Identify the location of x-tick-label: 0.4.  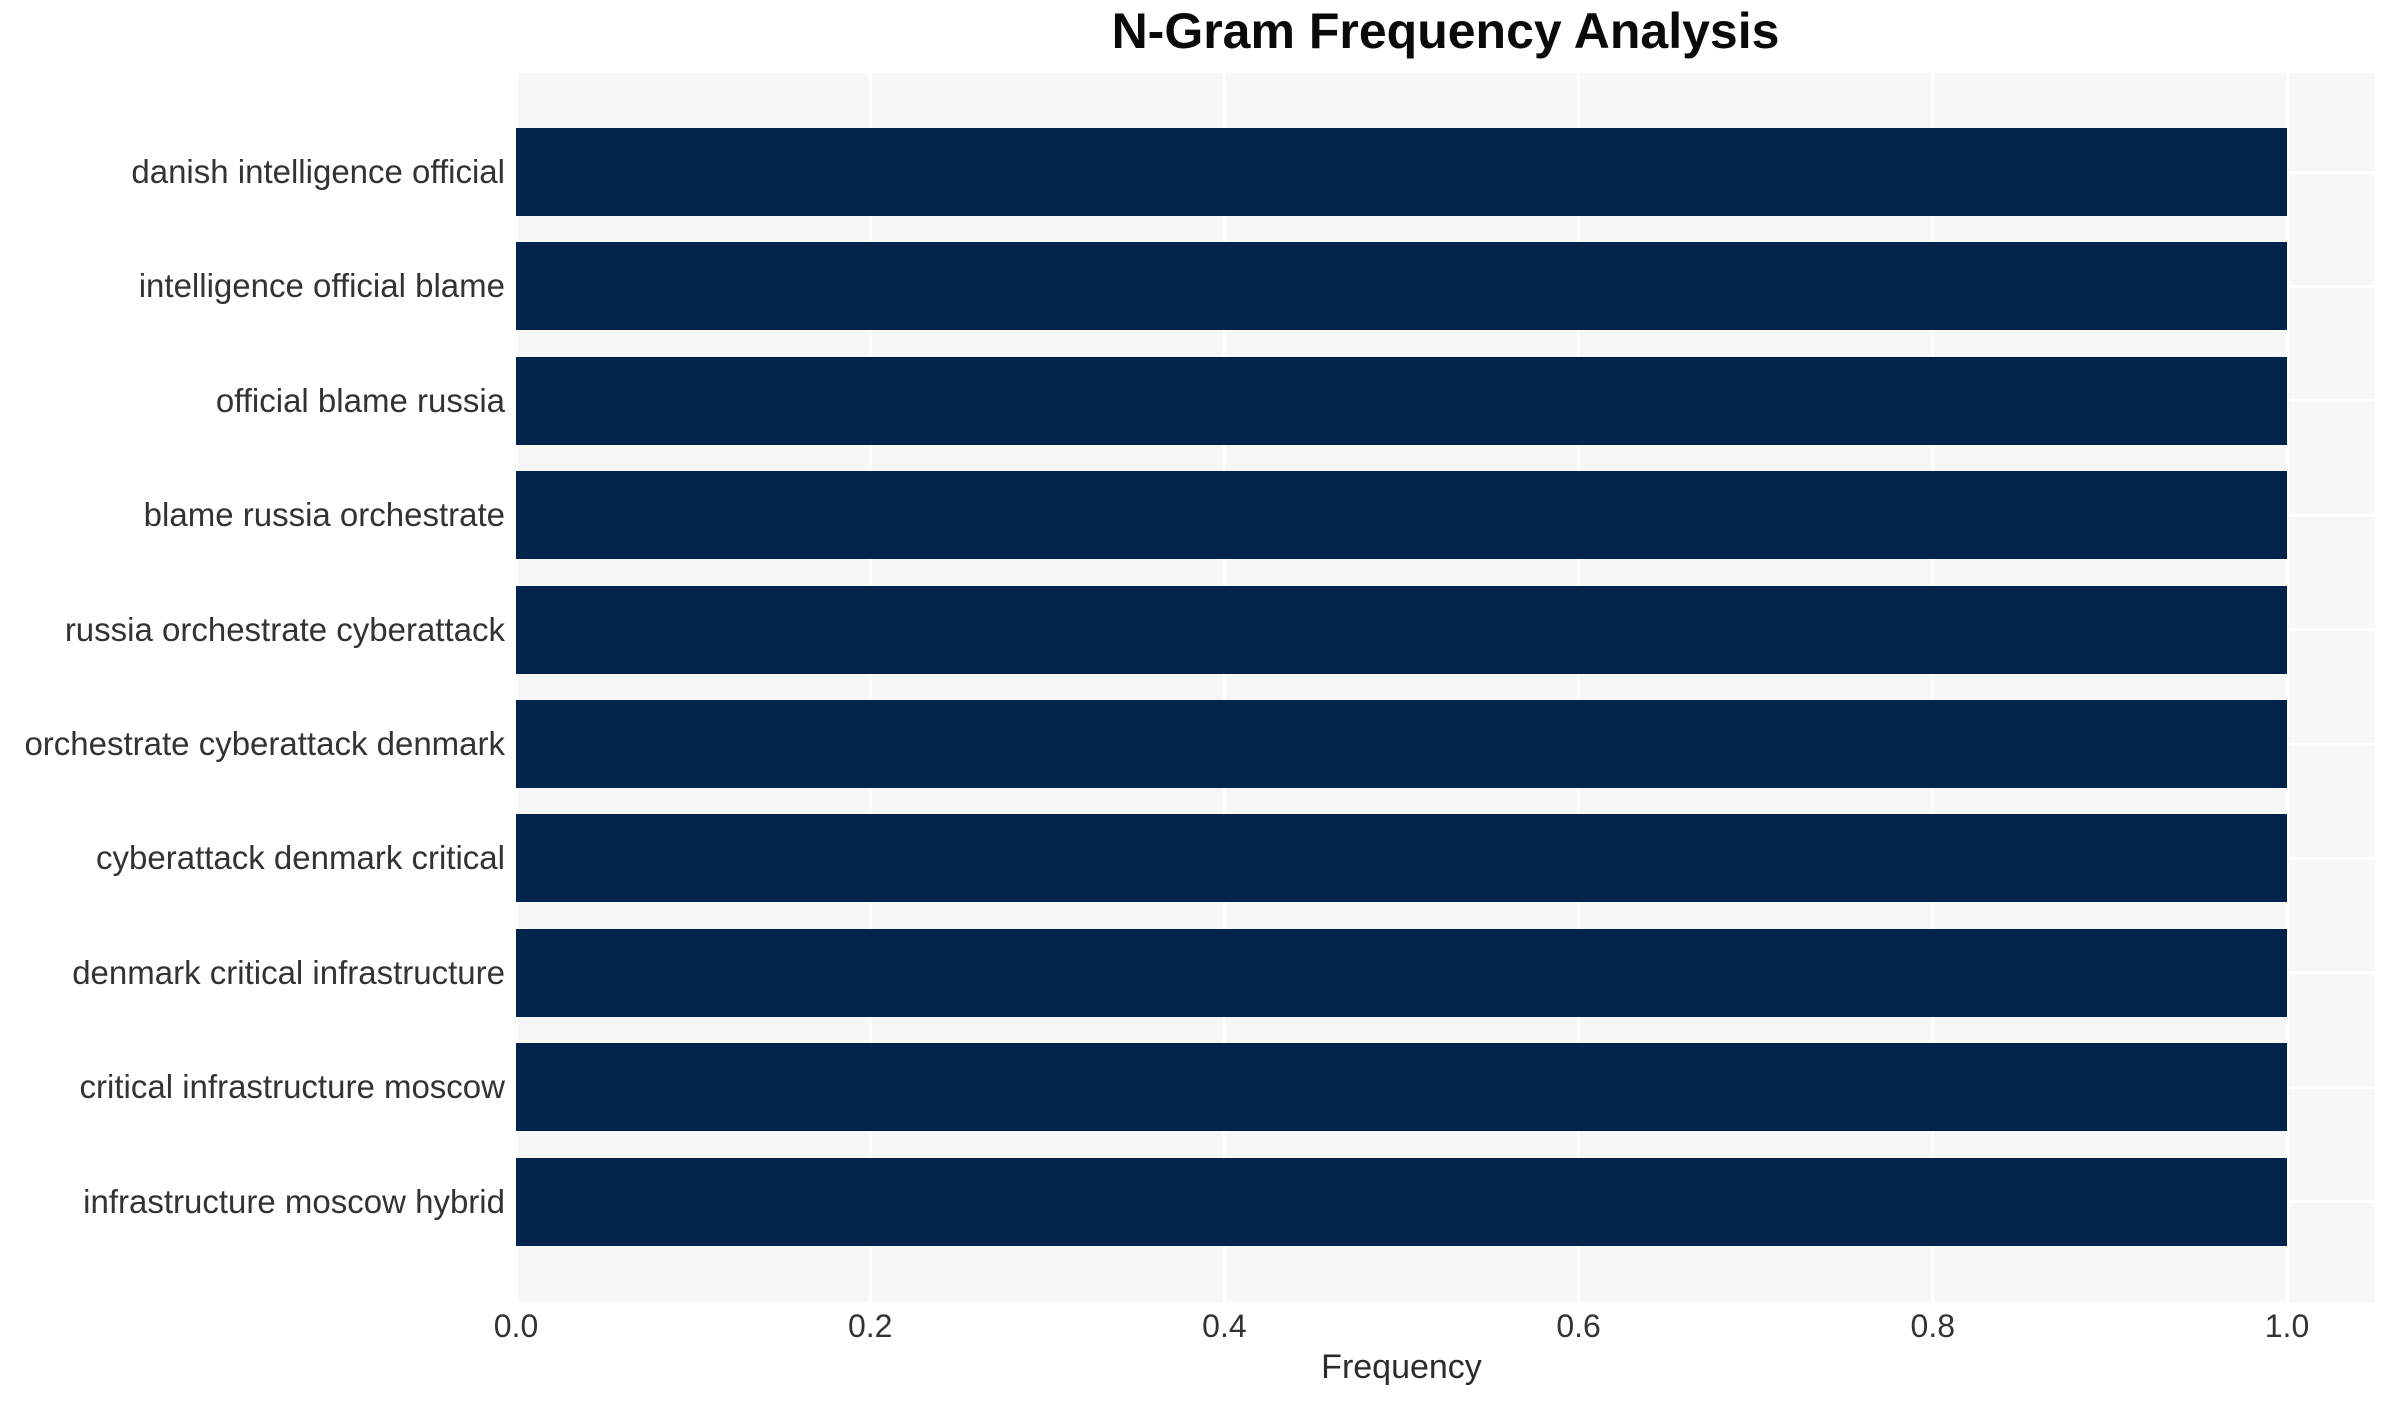
(1224, 1326).